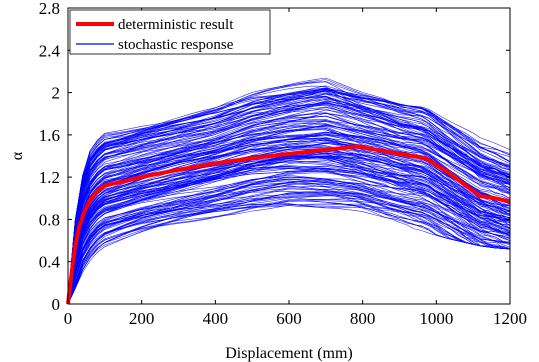 Image resolution: width=539 pixels, height=362 pixels. I want to click on x-tick-label: 1000, so click(436, 318).